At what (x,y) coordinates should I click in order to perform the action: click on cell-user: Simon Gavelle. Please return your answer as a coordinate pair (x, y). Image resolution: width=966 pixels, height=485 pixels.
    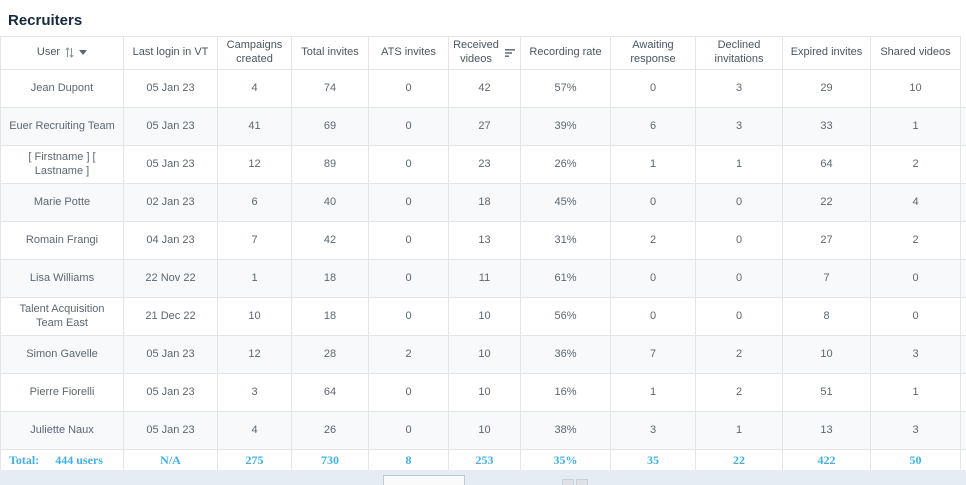
    Looking at the image, I should click on (62, 354).